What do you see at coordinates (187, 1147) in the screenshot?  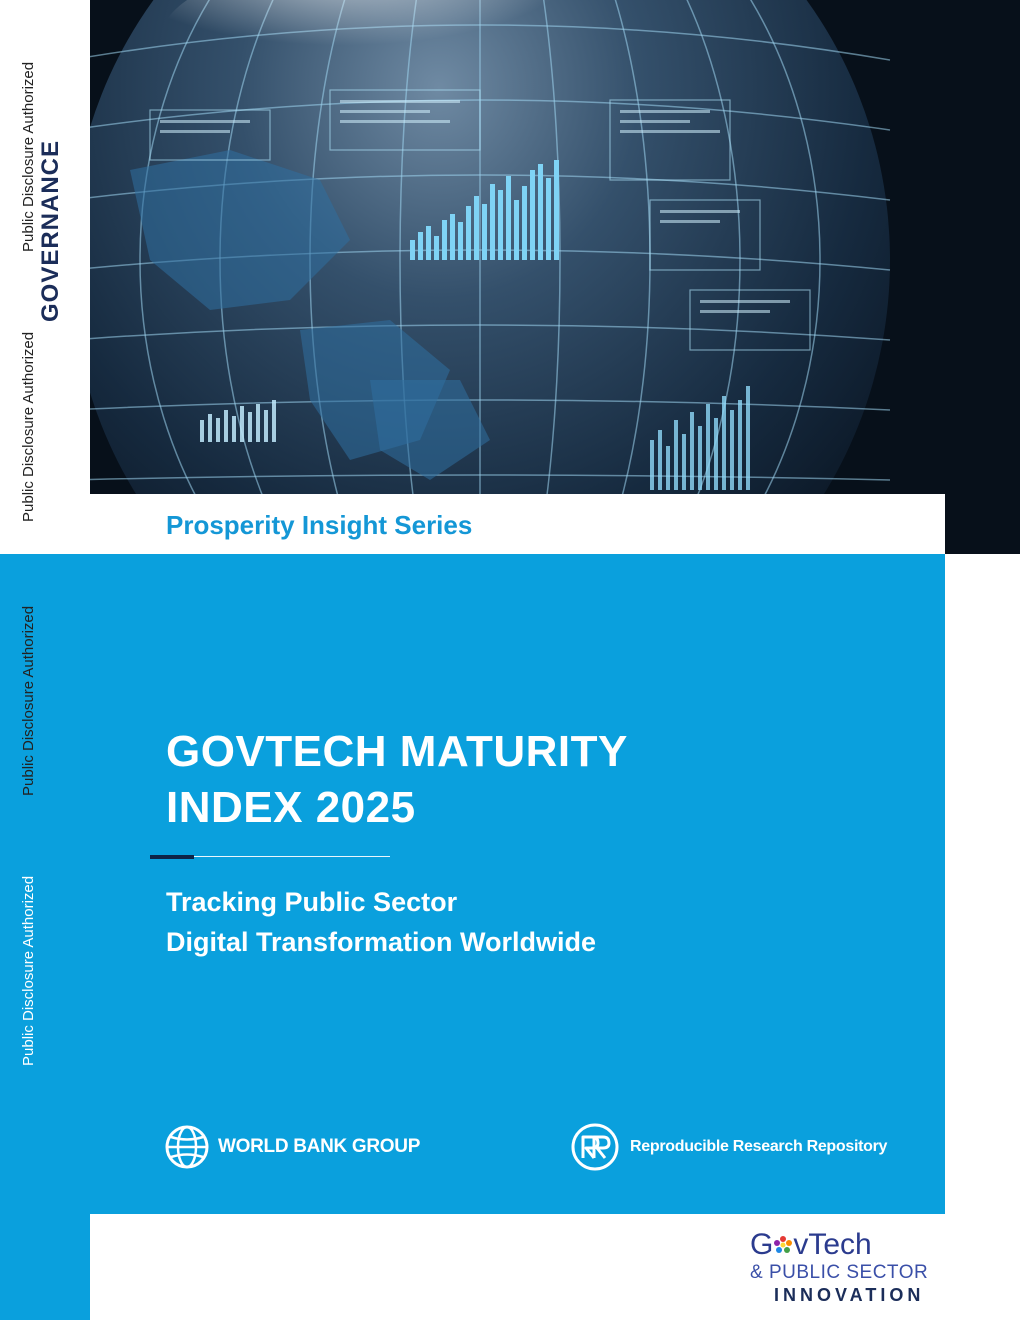 I see `globe-icon` at bounding box center [187, 1147].